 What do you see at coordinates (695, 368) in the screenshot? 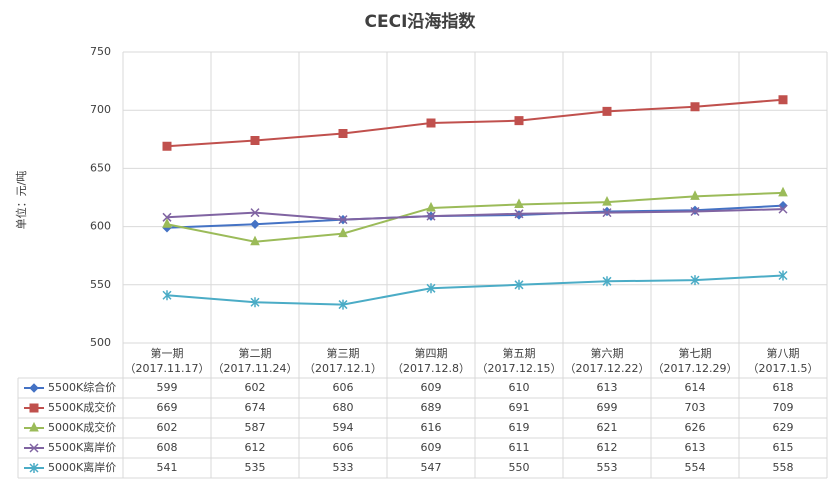
I see `x-tick-label: （2017.12.29）` at bounding box center [695, 368].